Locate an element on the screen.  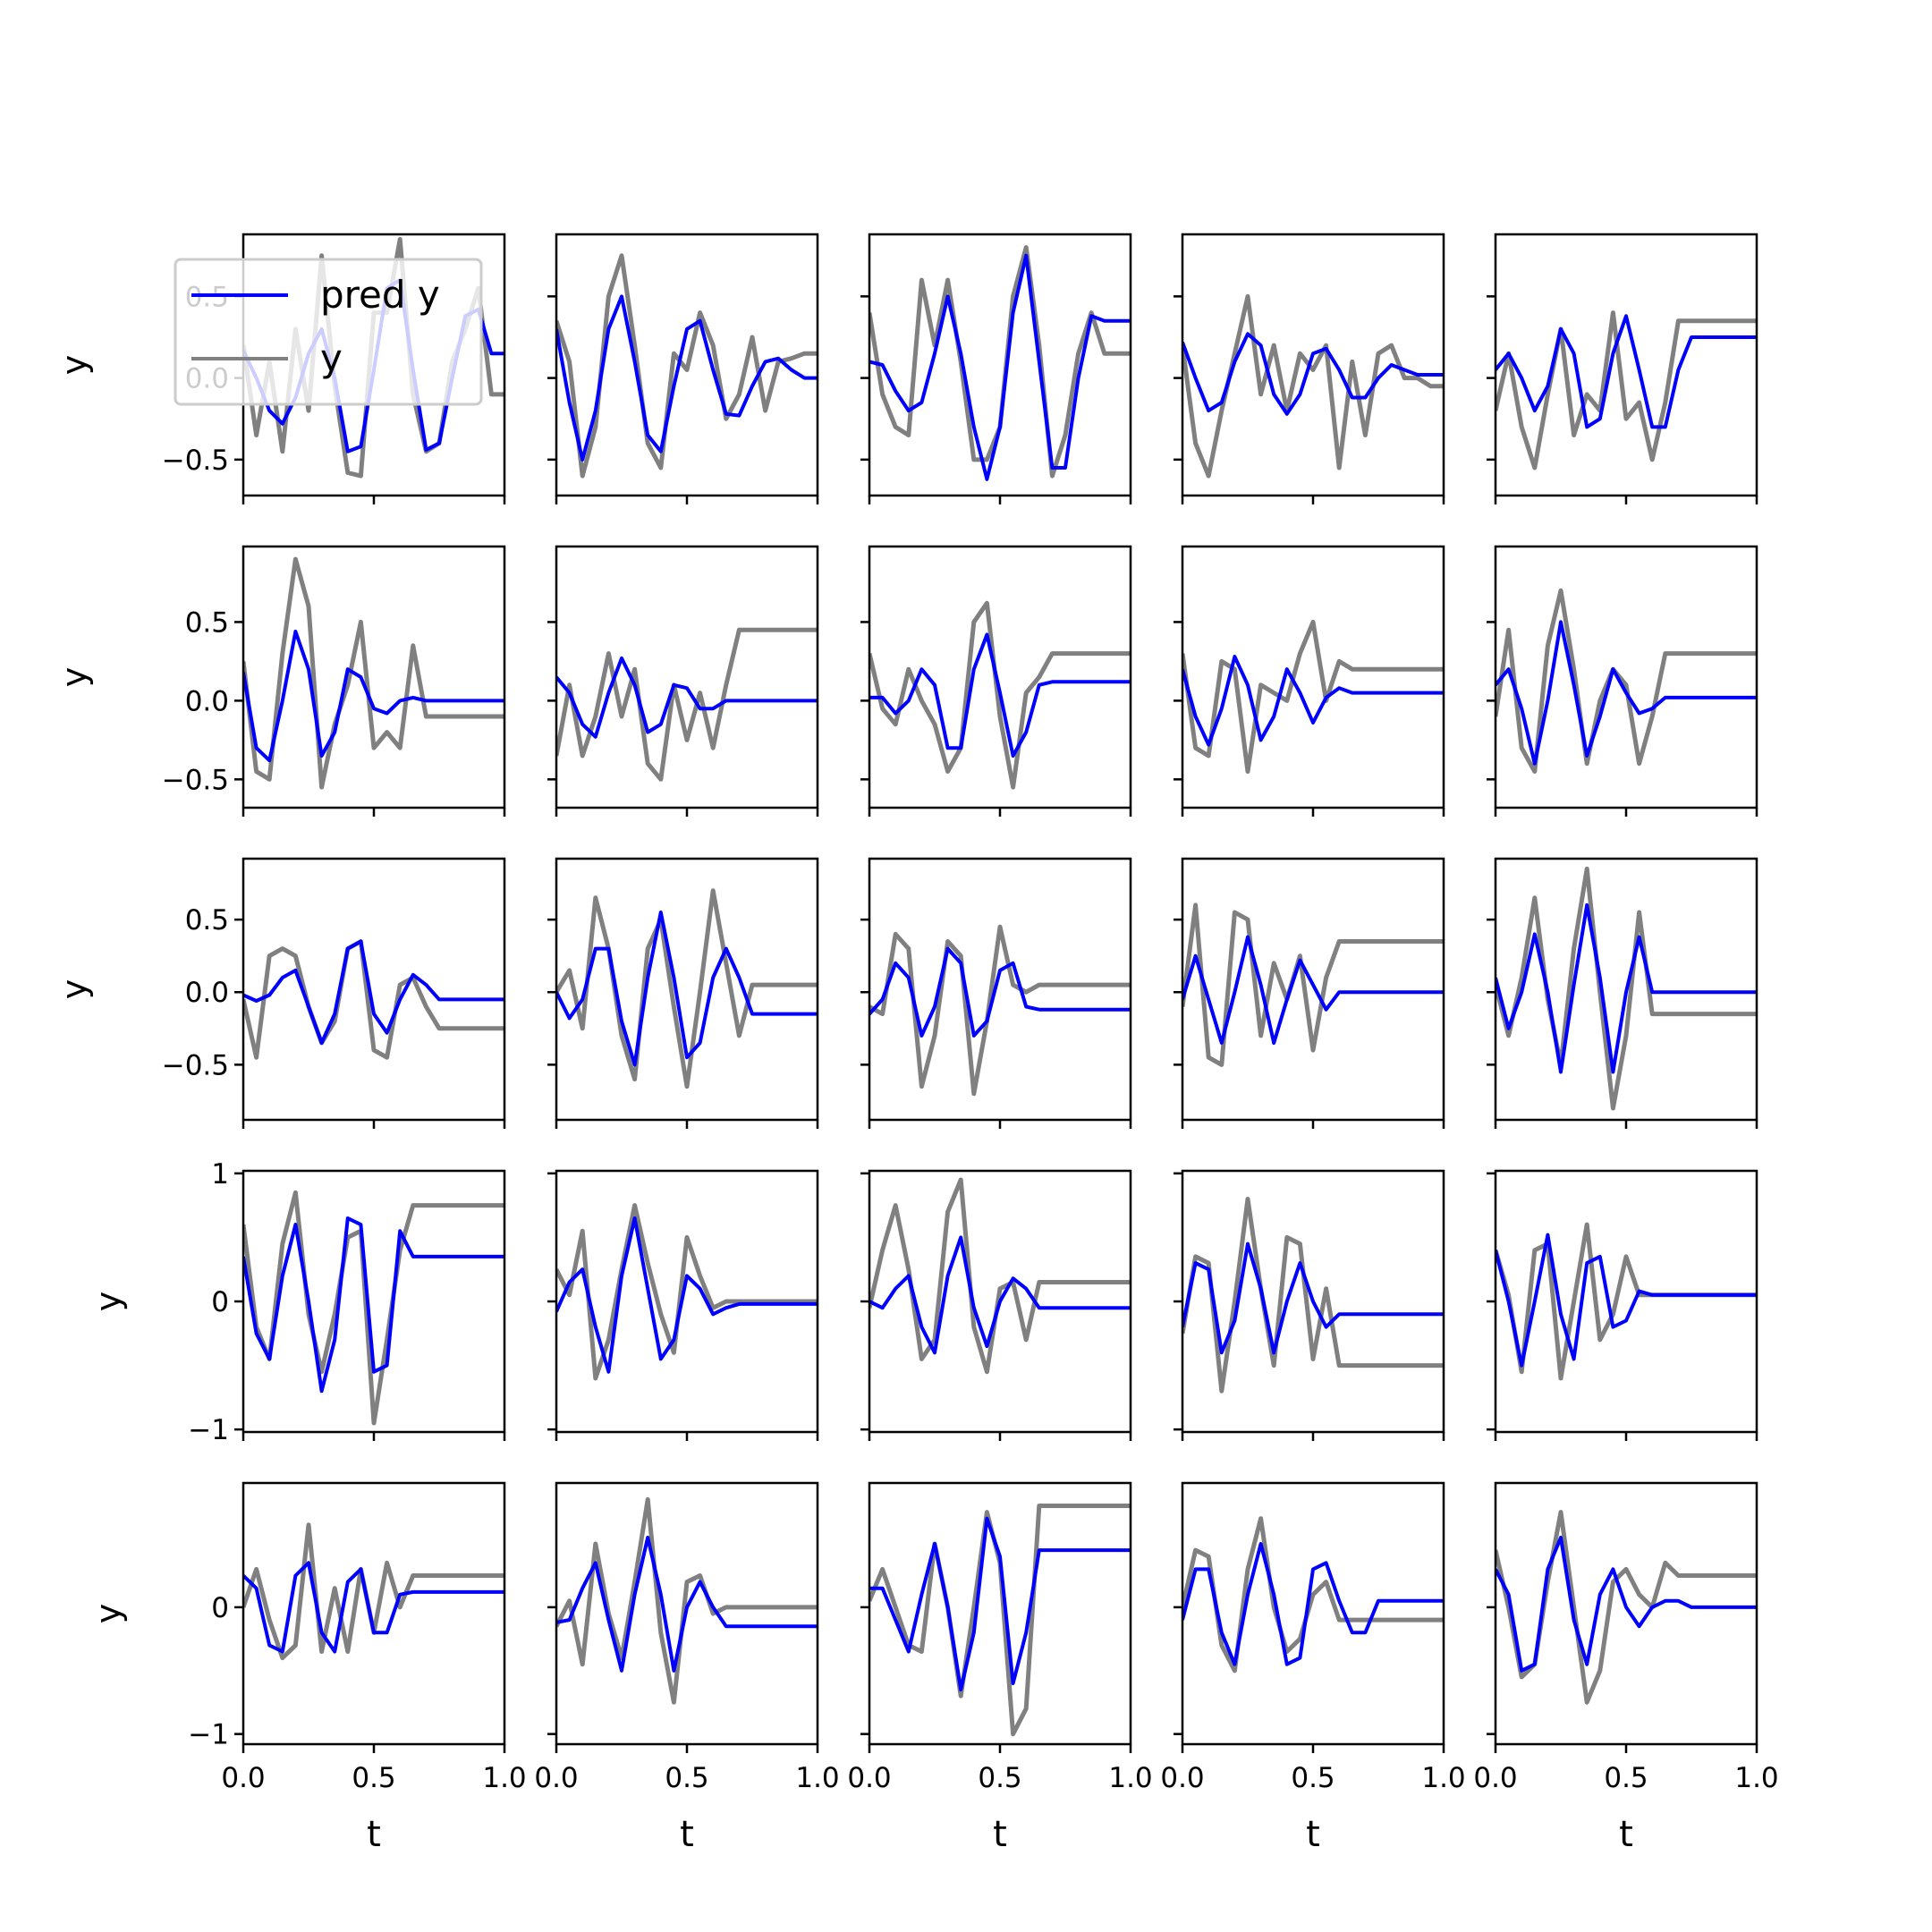
subplot-r3-c4 is located at coordinates (1309, 993).